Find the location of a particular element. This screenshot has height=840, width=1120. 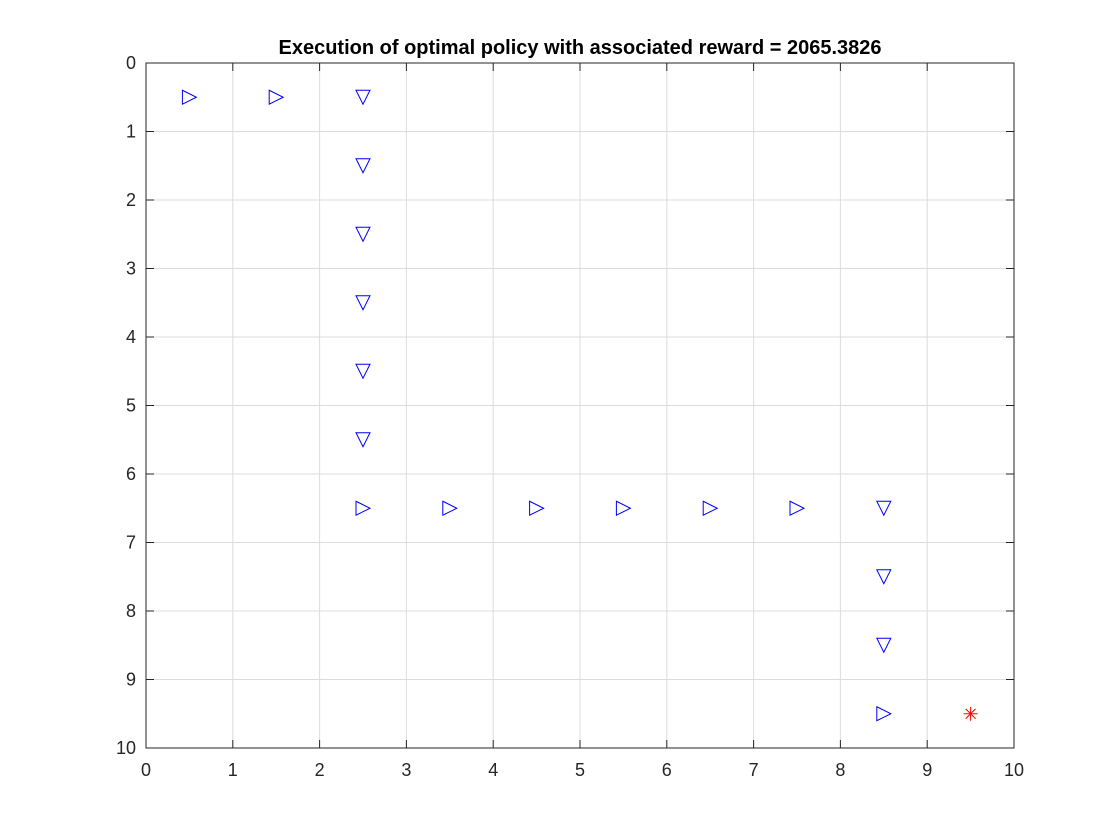

x-tick-label: 9 is located at coordinates (927, 770).